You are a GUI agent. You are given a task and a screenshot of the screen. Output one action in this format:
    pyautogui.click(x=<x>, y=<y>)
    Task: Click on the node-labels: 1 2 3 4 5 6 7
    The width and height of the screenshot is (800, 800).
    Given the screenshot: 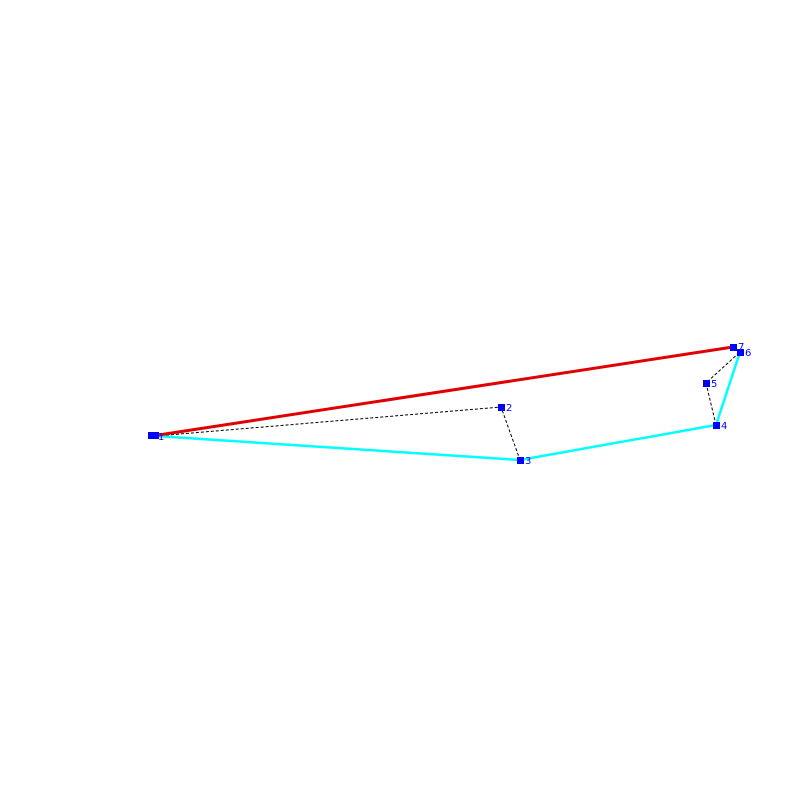 What is the action you would take?
    pyautogui.click(x=454, y=404)
    